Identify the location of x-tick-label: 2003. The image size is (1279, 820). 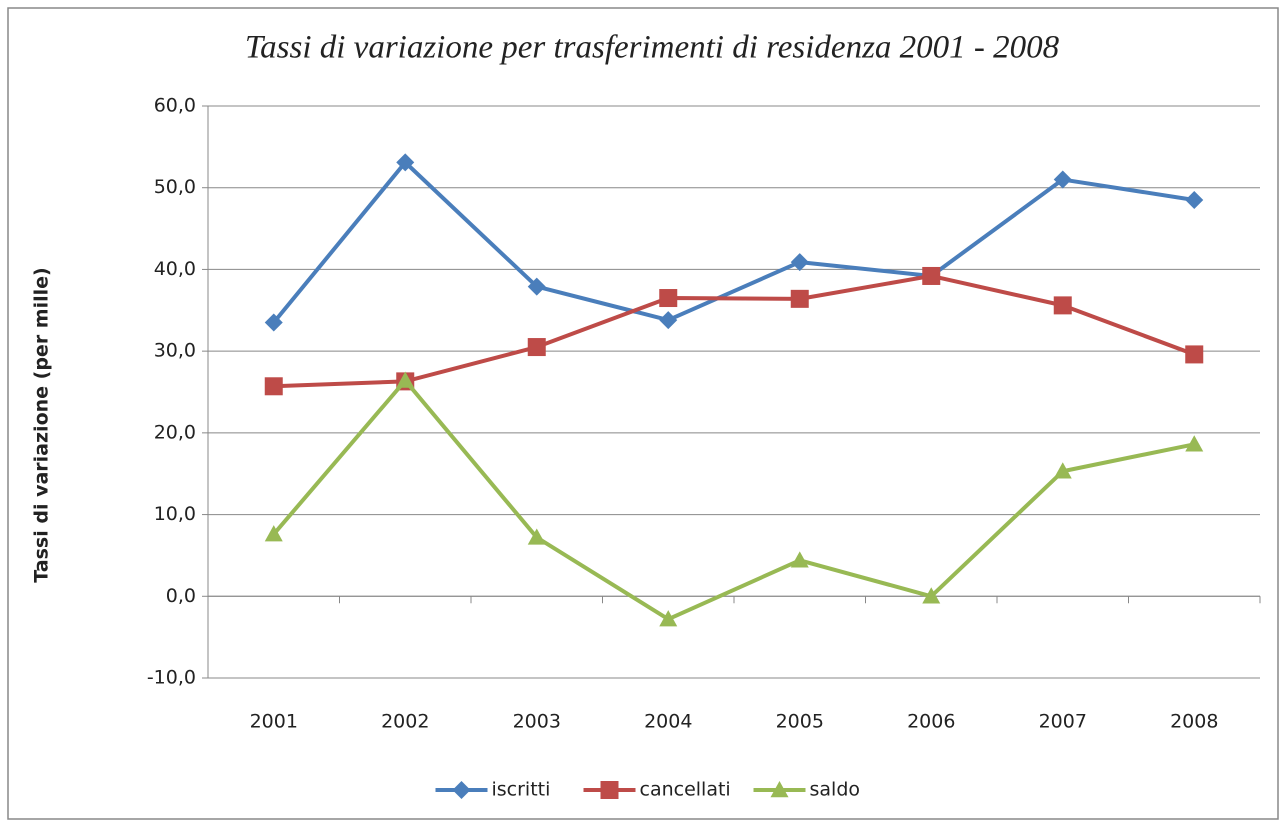
(537, 722).